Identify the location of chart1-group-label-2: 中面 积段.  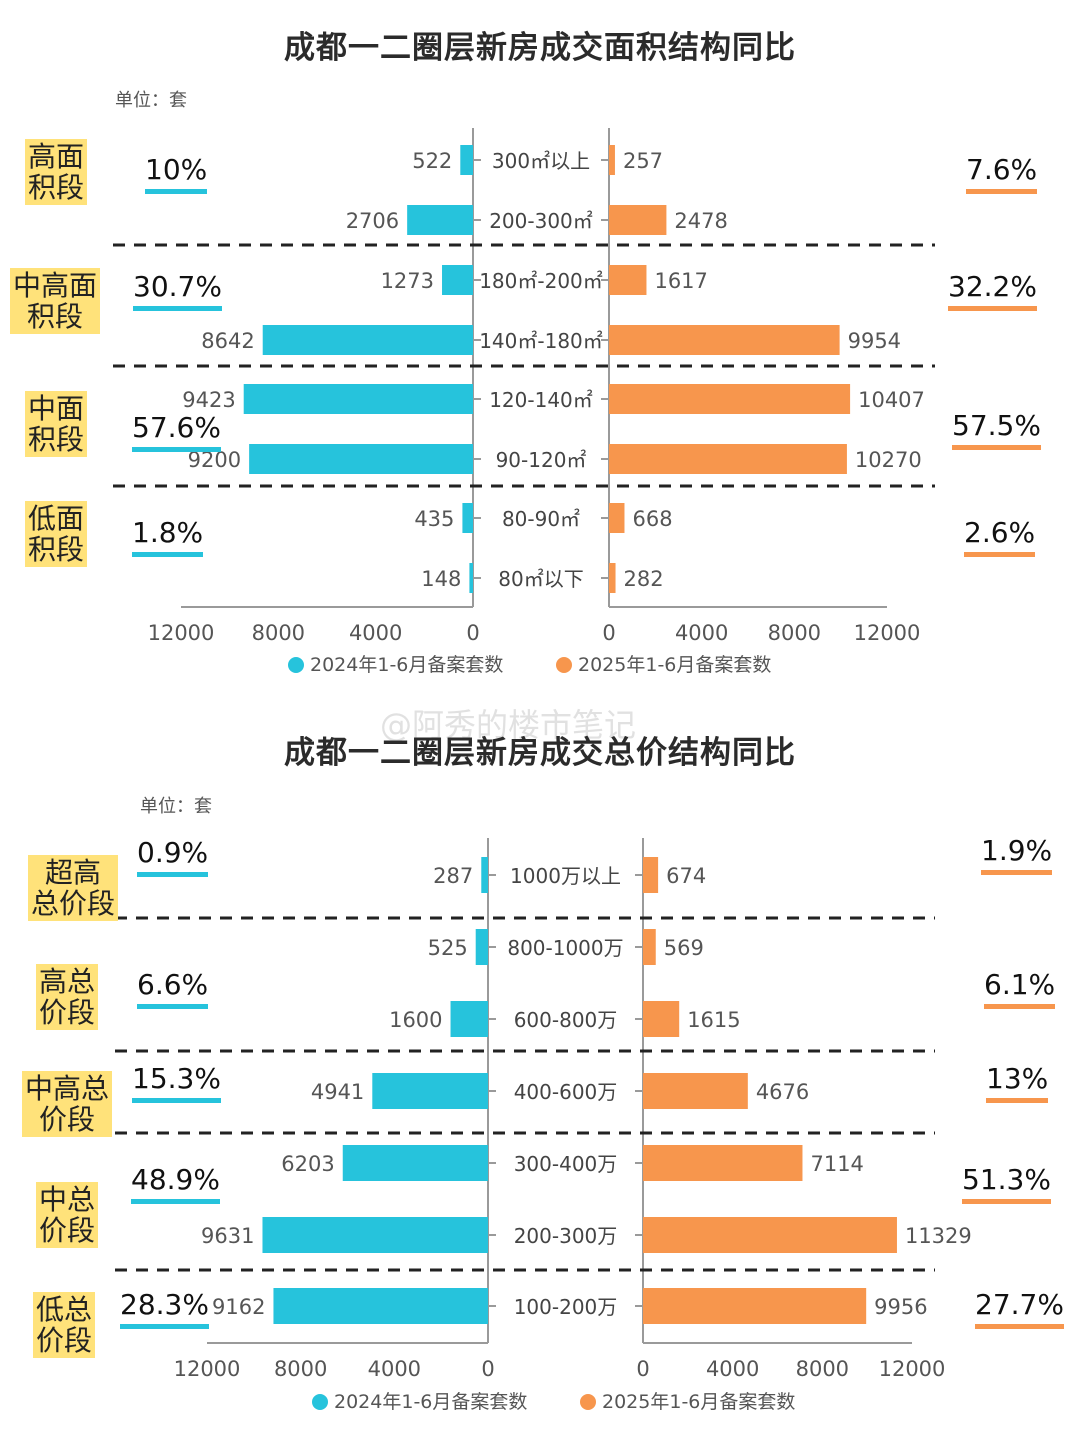
(56, 424).